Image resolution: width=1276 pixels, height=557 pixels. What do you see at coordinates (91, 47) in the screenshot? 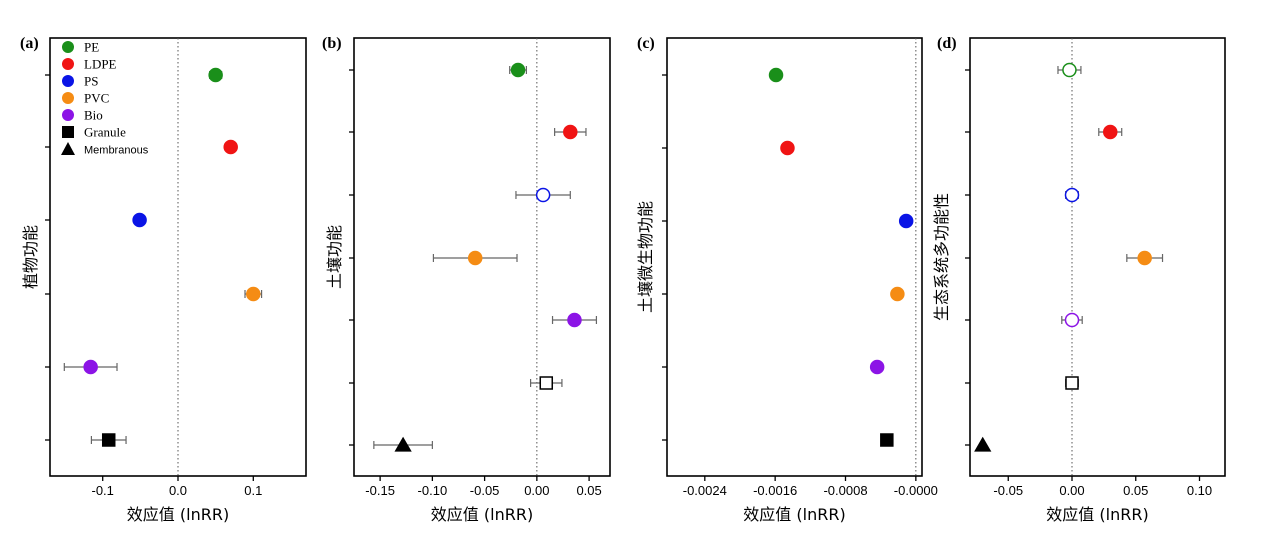
I see `legend-label-pe: PE` at bounding box center [91, 47].